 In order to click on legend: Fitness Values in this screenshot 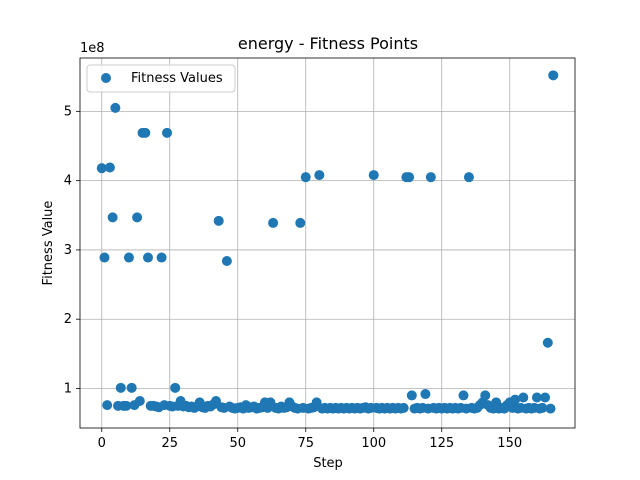, I will do `click(161, 78)`.